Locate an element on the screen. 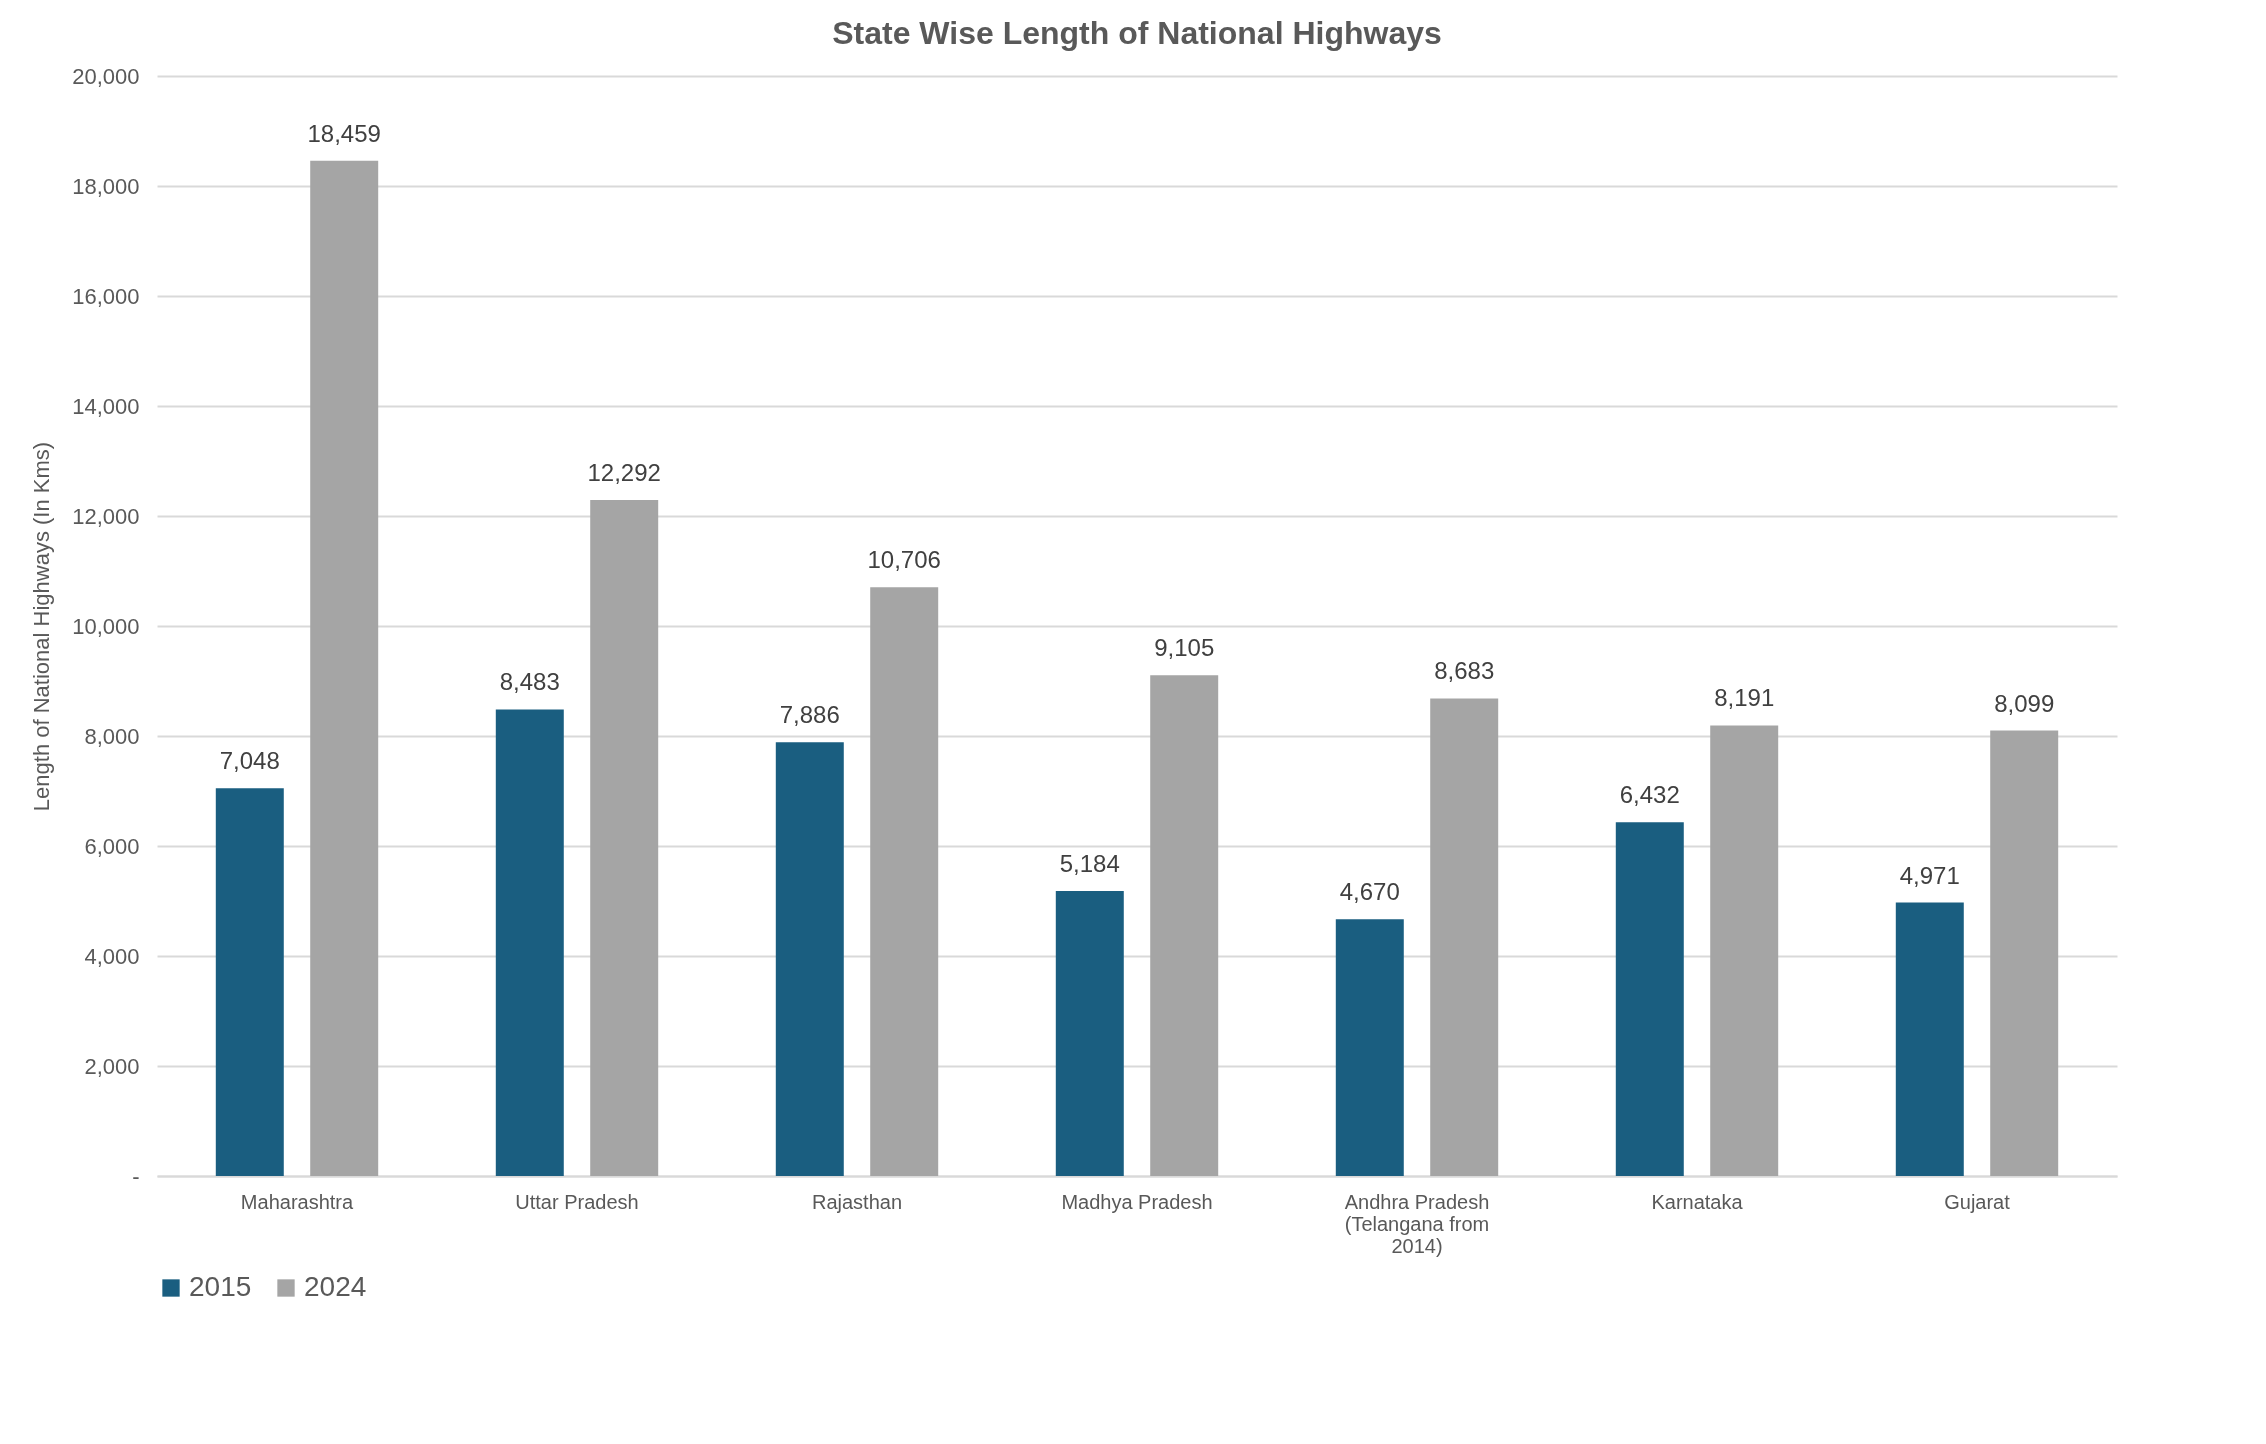 This screenshot has height=1444, width=2266. y-tick-label: 14,000 is located at coordinates (106, 406).